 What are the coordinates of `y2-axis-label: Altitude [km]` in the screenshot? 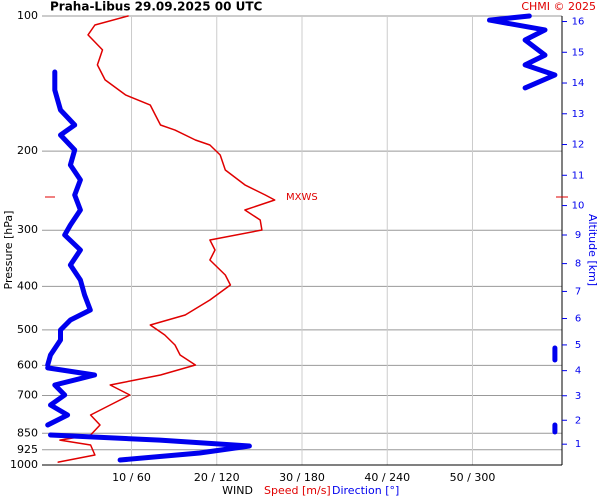 It's located at (592, 250).